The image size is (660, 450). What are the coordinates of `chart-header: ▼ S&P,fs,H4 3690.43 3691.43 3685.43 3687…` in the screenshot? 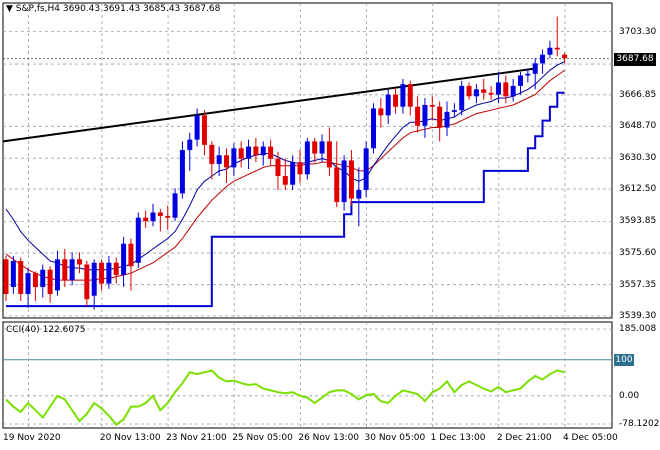 It's located at (113, 9).